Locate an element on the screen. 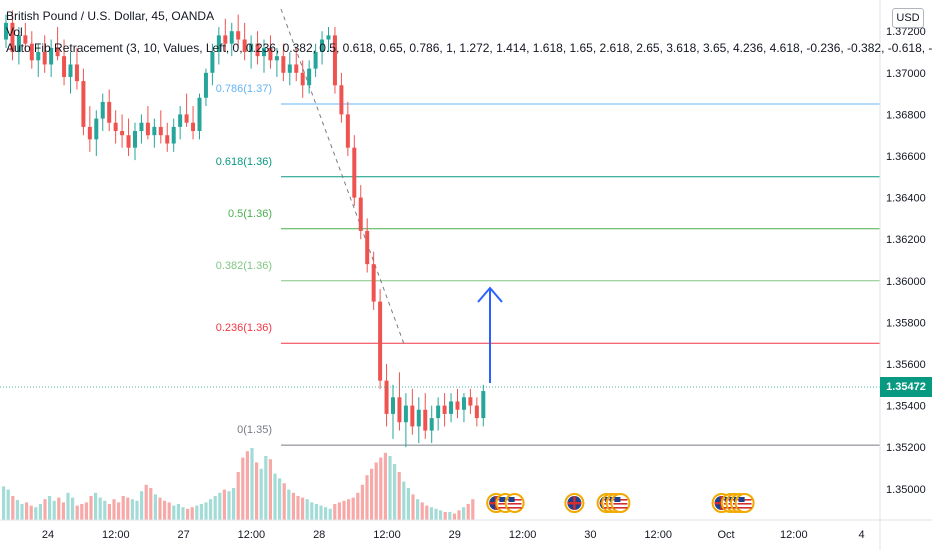  time-tick-label: 24 is located at coordinates (48, 535).